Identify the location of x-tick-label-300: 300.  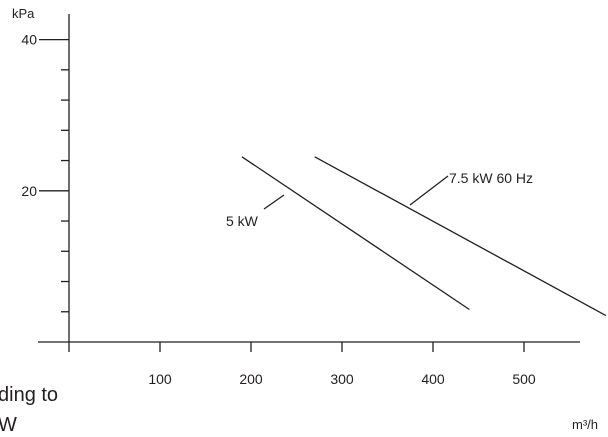
(342, 379).